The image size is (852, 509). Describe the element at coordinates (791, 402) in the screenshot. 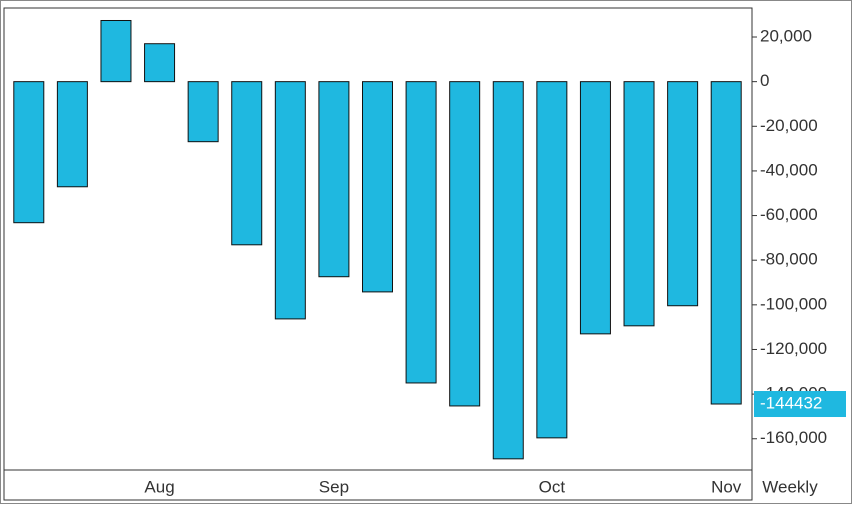

I see `last-value-label: -144432` at that location.